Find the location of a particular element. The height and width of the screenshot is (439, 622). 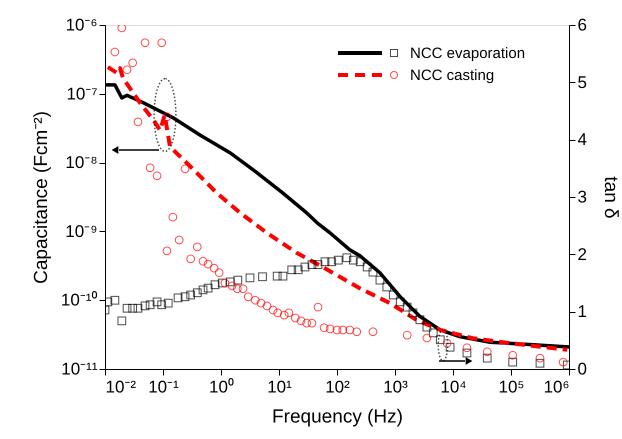

y2-axis-title: tan δ is located at coordinates (610, 197).